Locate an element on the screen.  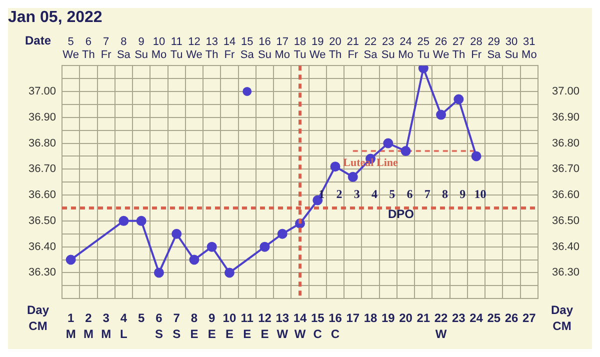
x2-tick-label: 11 E is located at coordinates (247, 326).